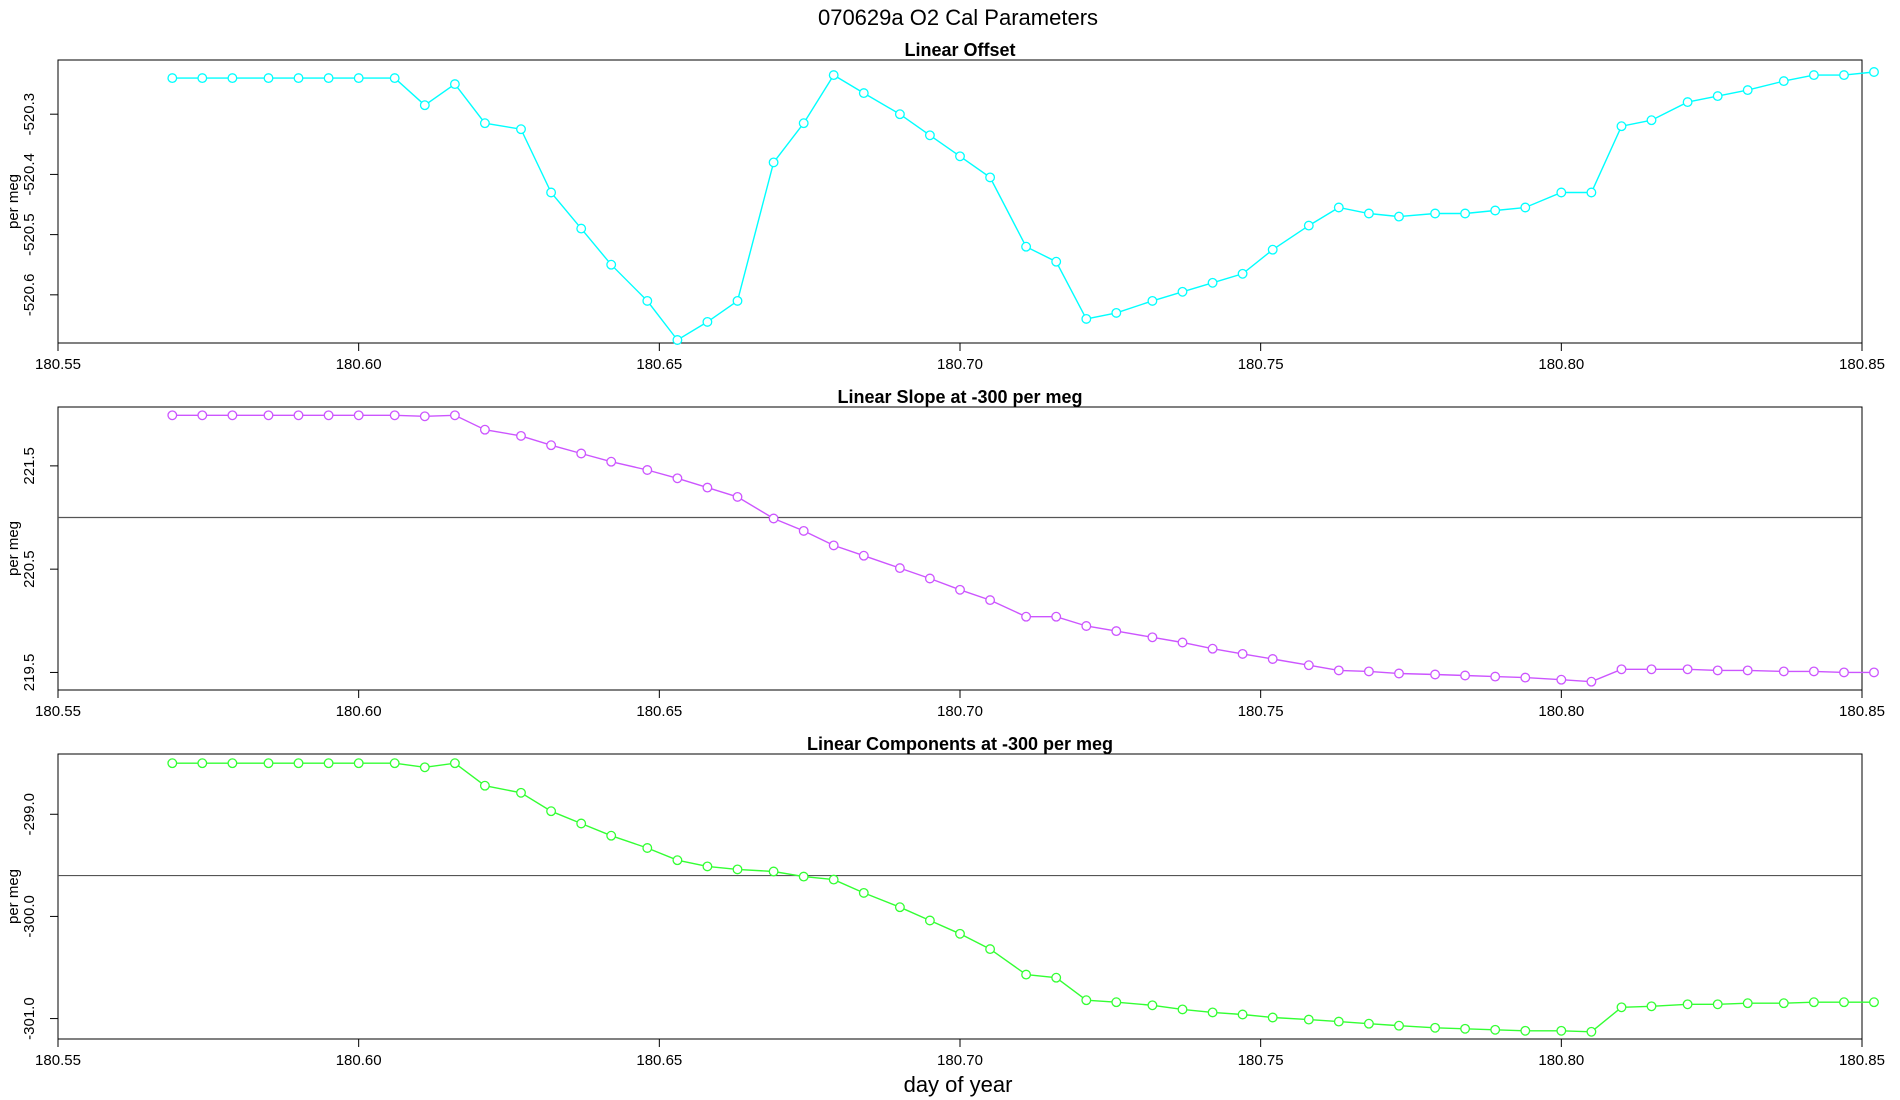 Image resolution: width=1900 pixels, height=1100 pixels. Describe the element at coordinates (29, 673) in the screenshot. I see `y-tick-label: 219.5` at that location.